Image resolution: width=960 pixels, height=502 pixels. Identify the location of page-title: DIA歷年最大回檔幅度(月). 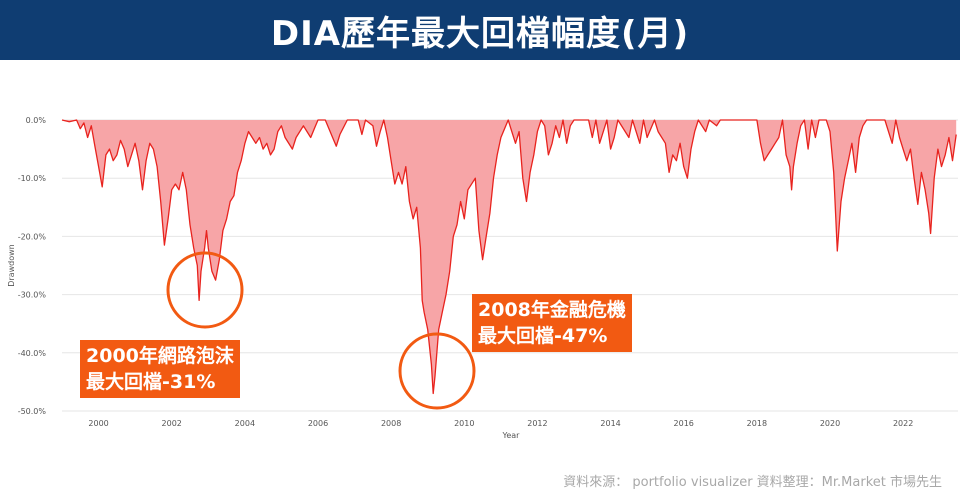
(480, 33).